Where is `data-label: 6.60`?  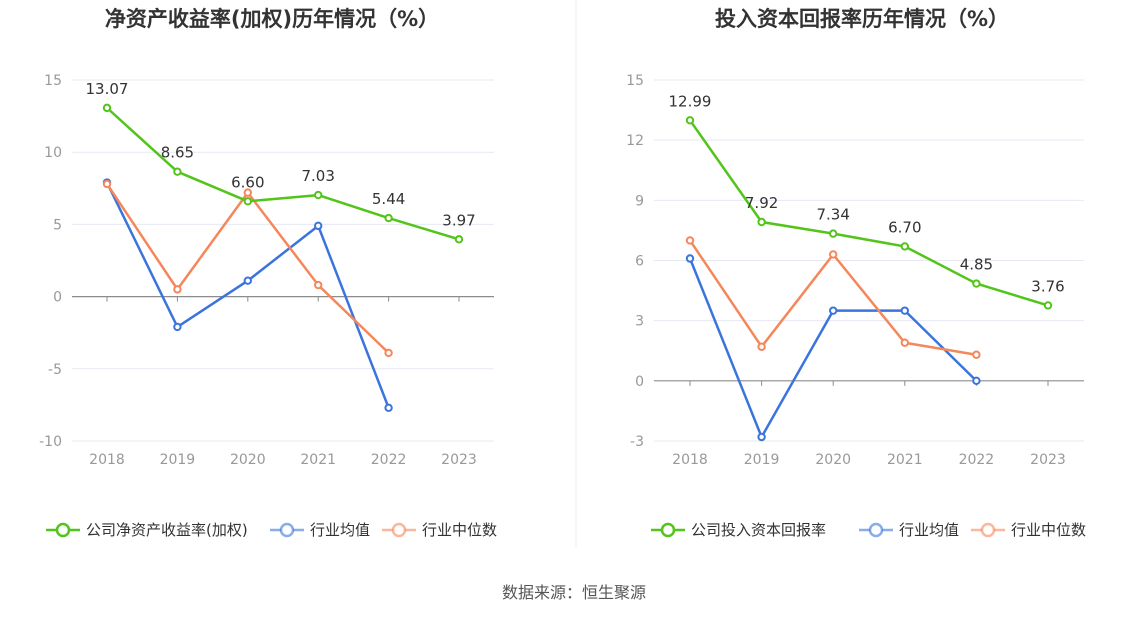
data-label: 6.60 is located at coordinates (247, 182).